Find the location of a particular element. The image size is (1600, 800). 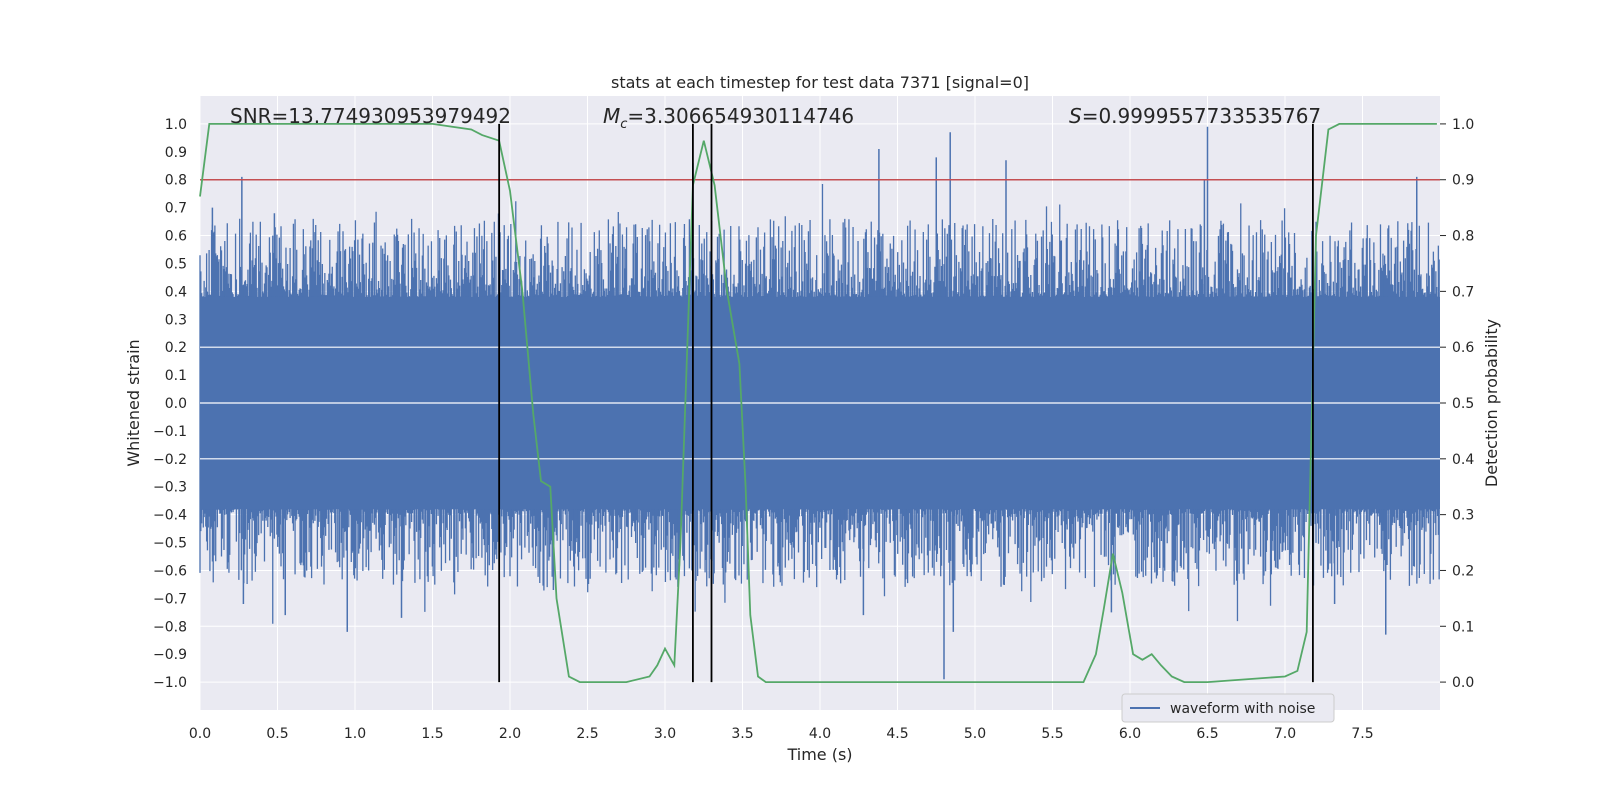

x-tick-label: 3.0 is located at coordinates (665, 734).